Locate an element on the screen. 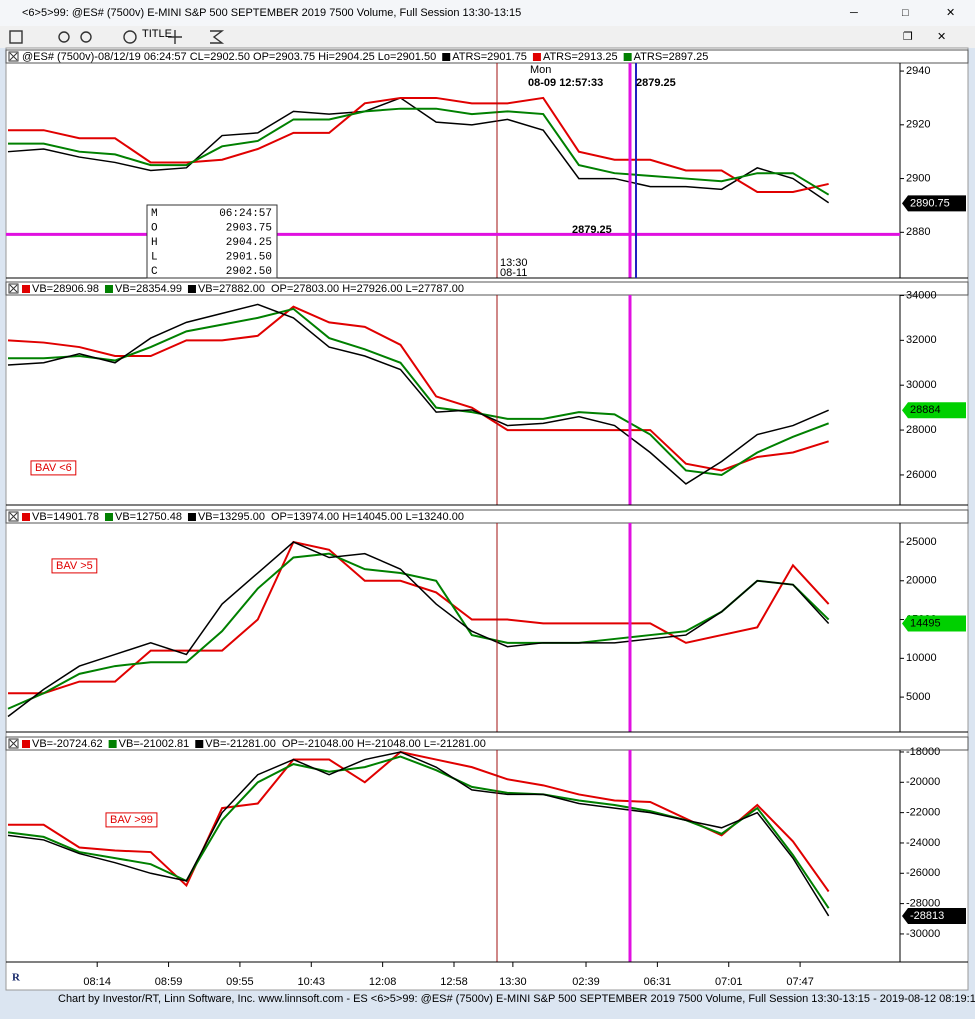 Image resolution: width=975 pixels, height=1019 pixels. x-tick-label: 08:59 is located at coordinates (169, 982).